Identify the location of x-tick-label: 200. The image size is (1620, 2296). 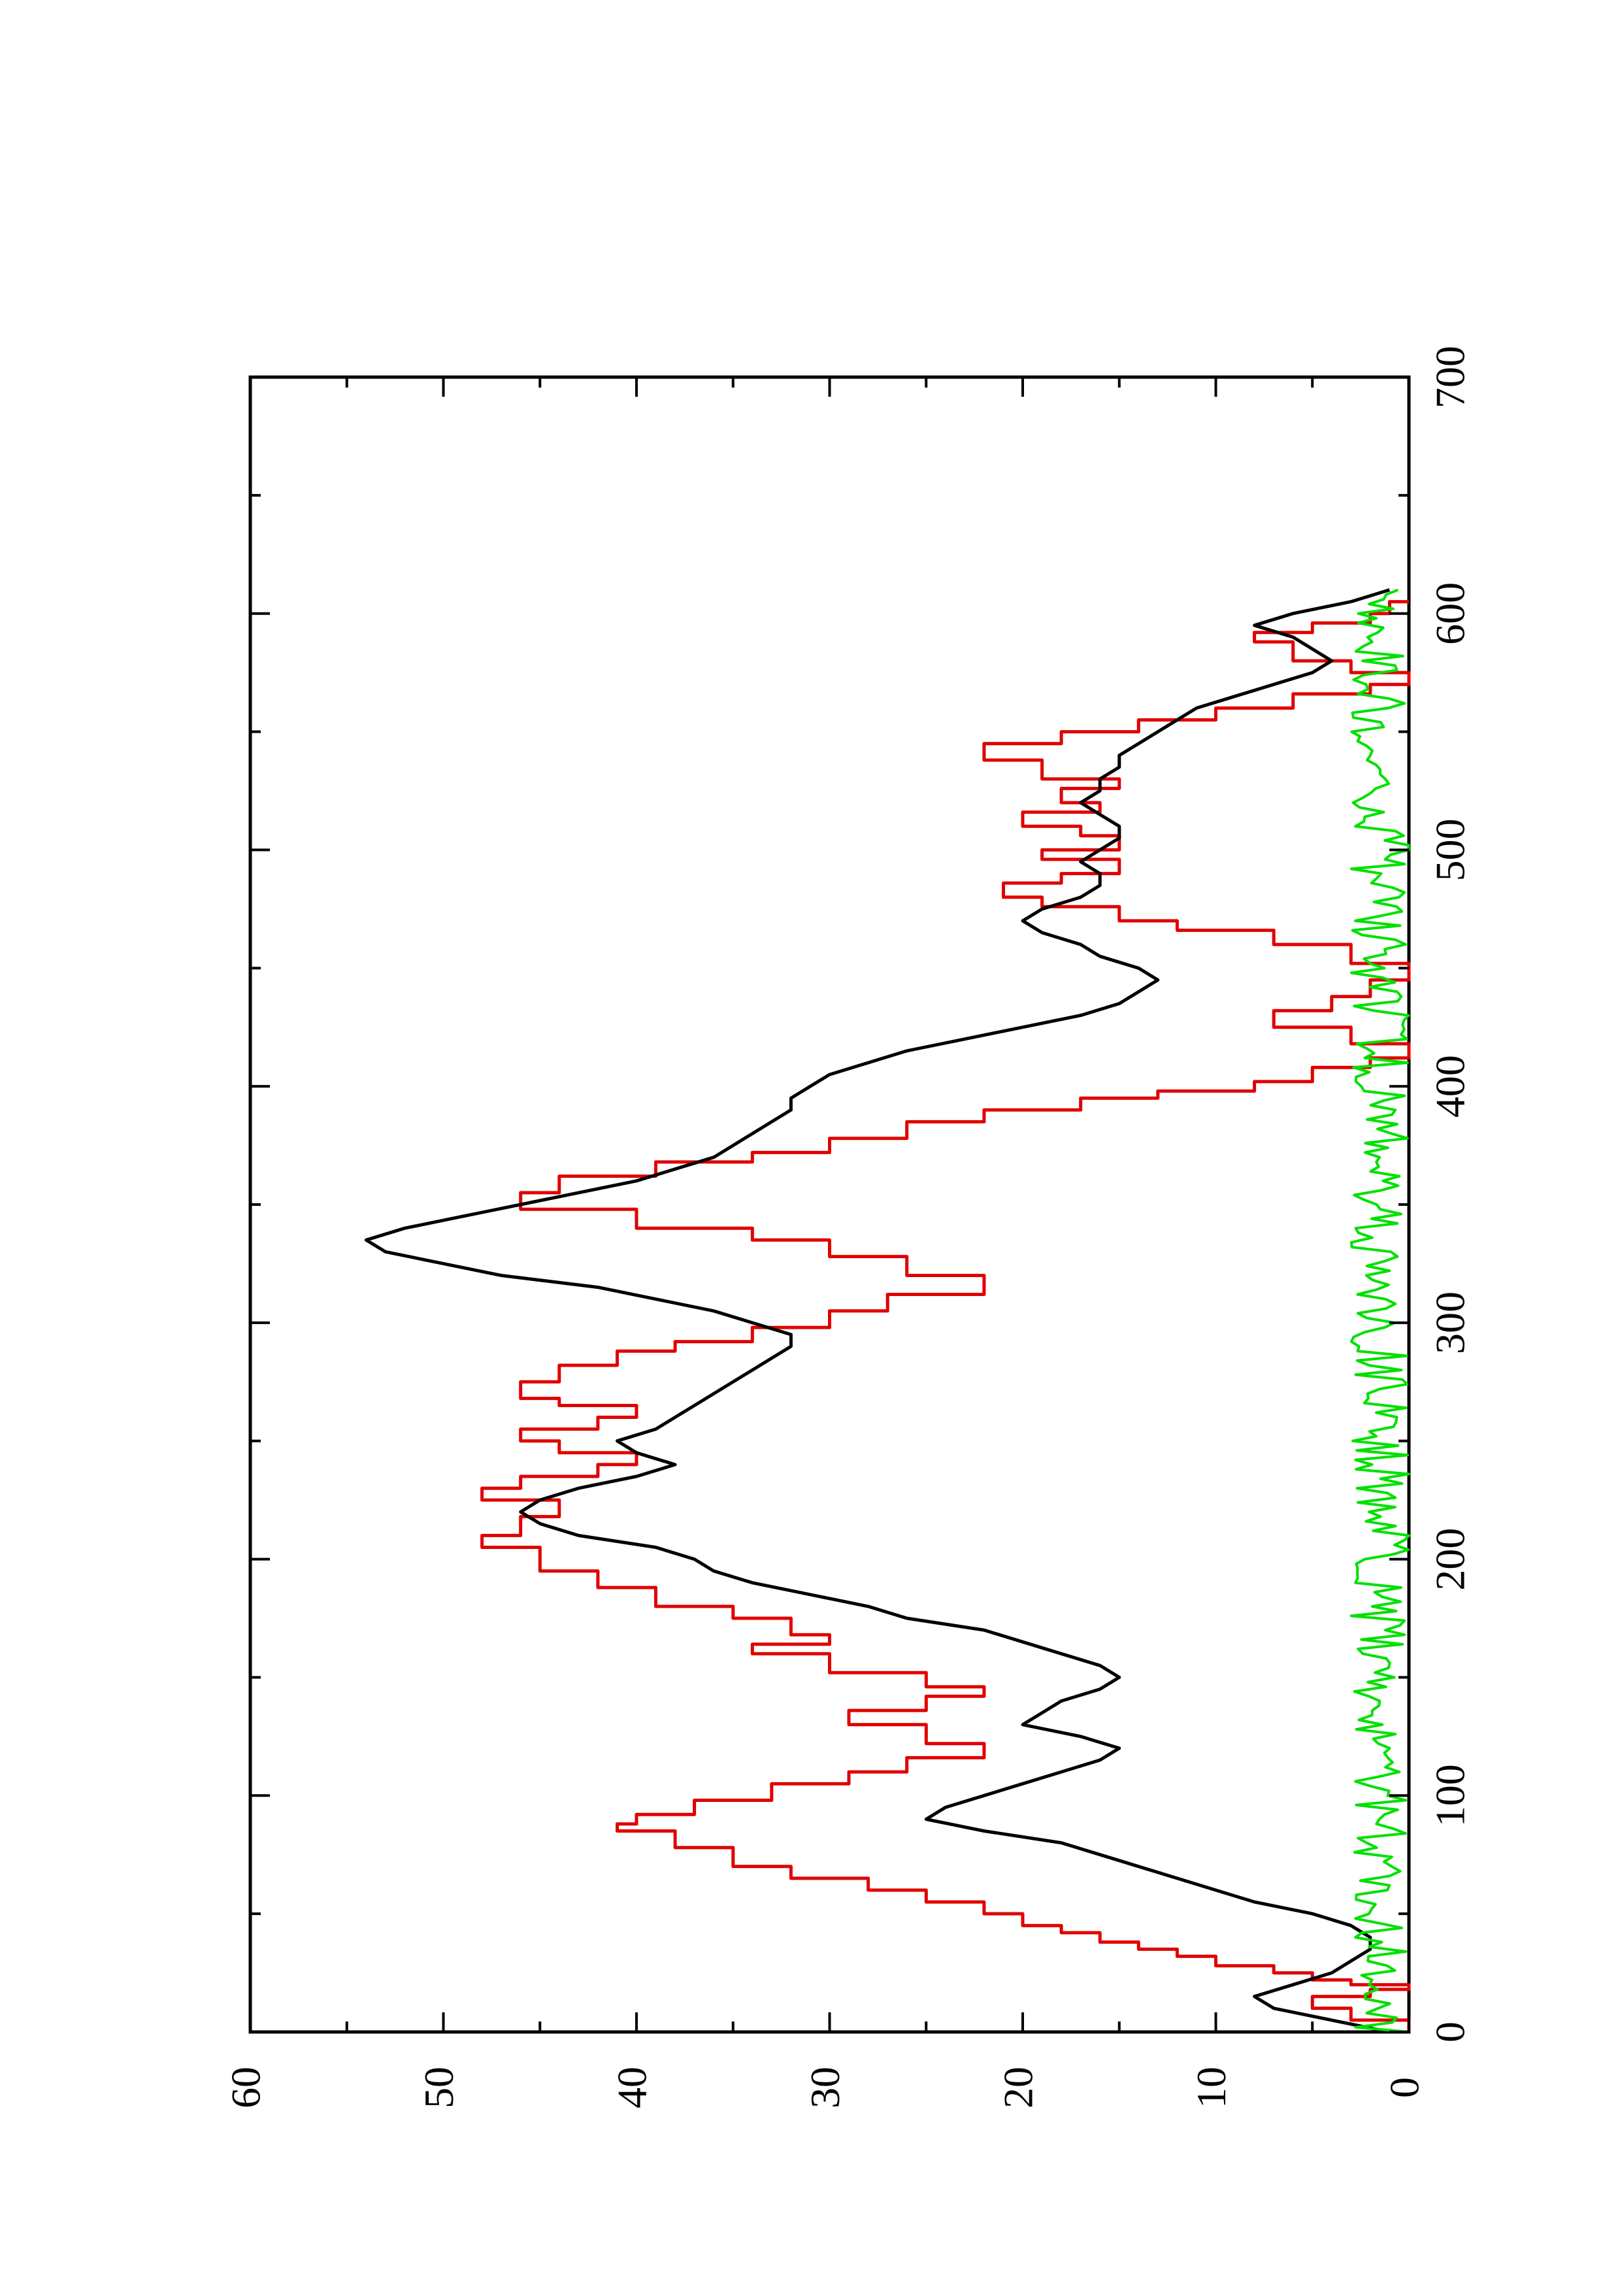
(1450, 1559).